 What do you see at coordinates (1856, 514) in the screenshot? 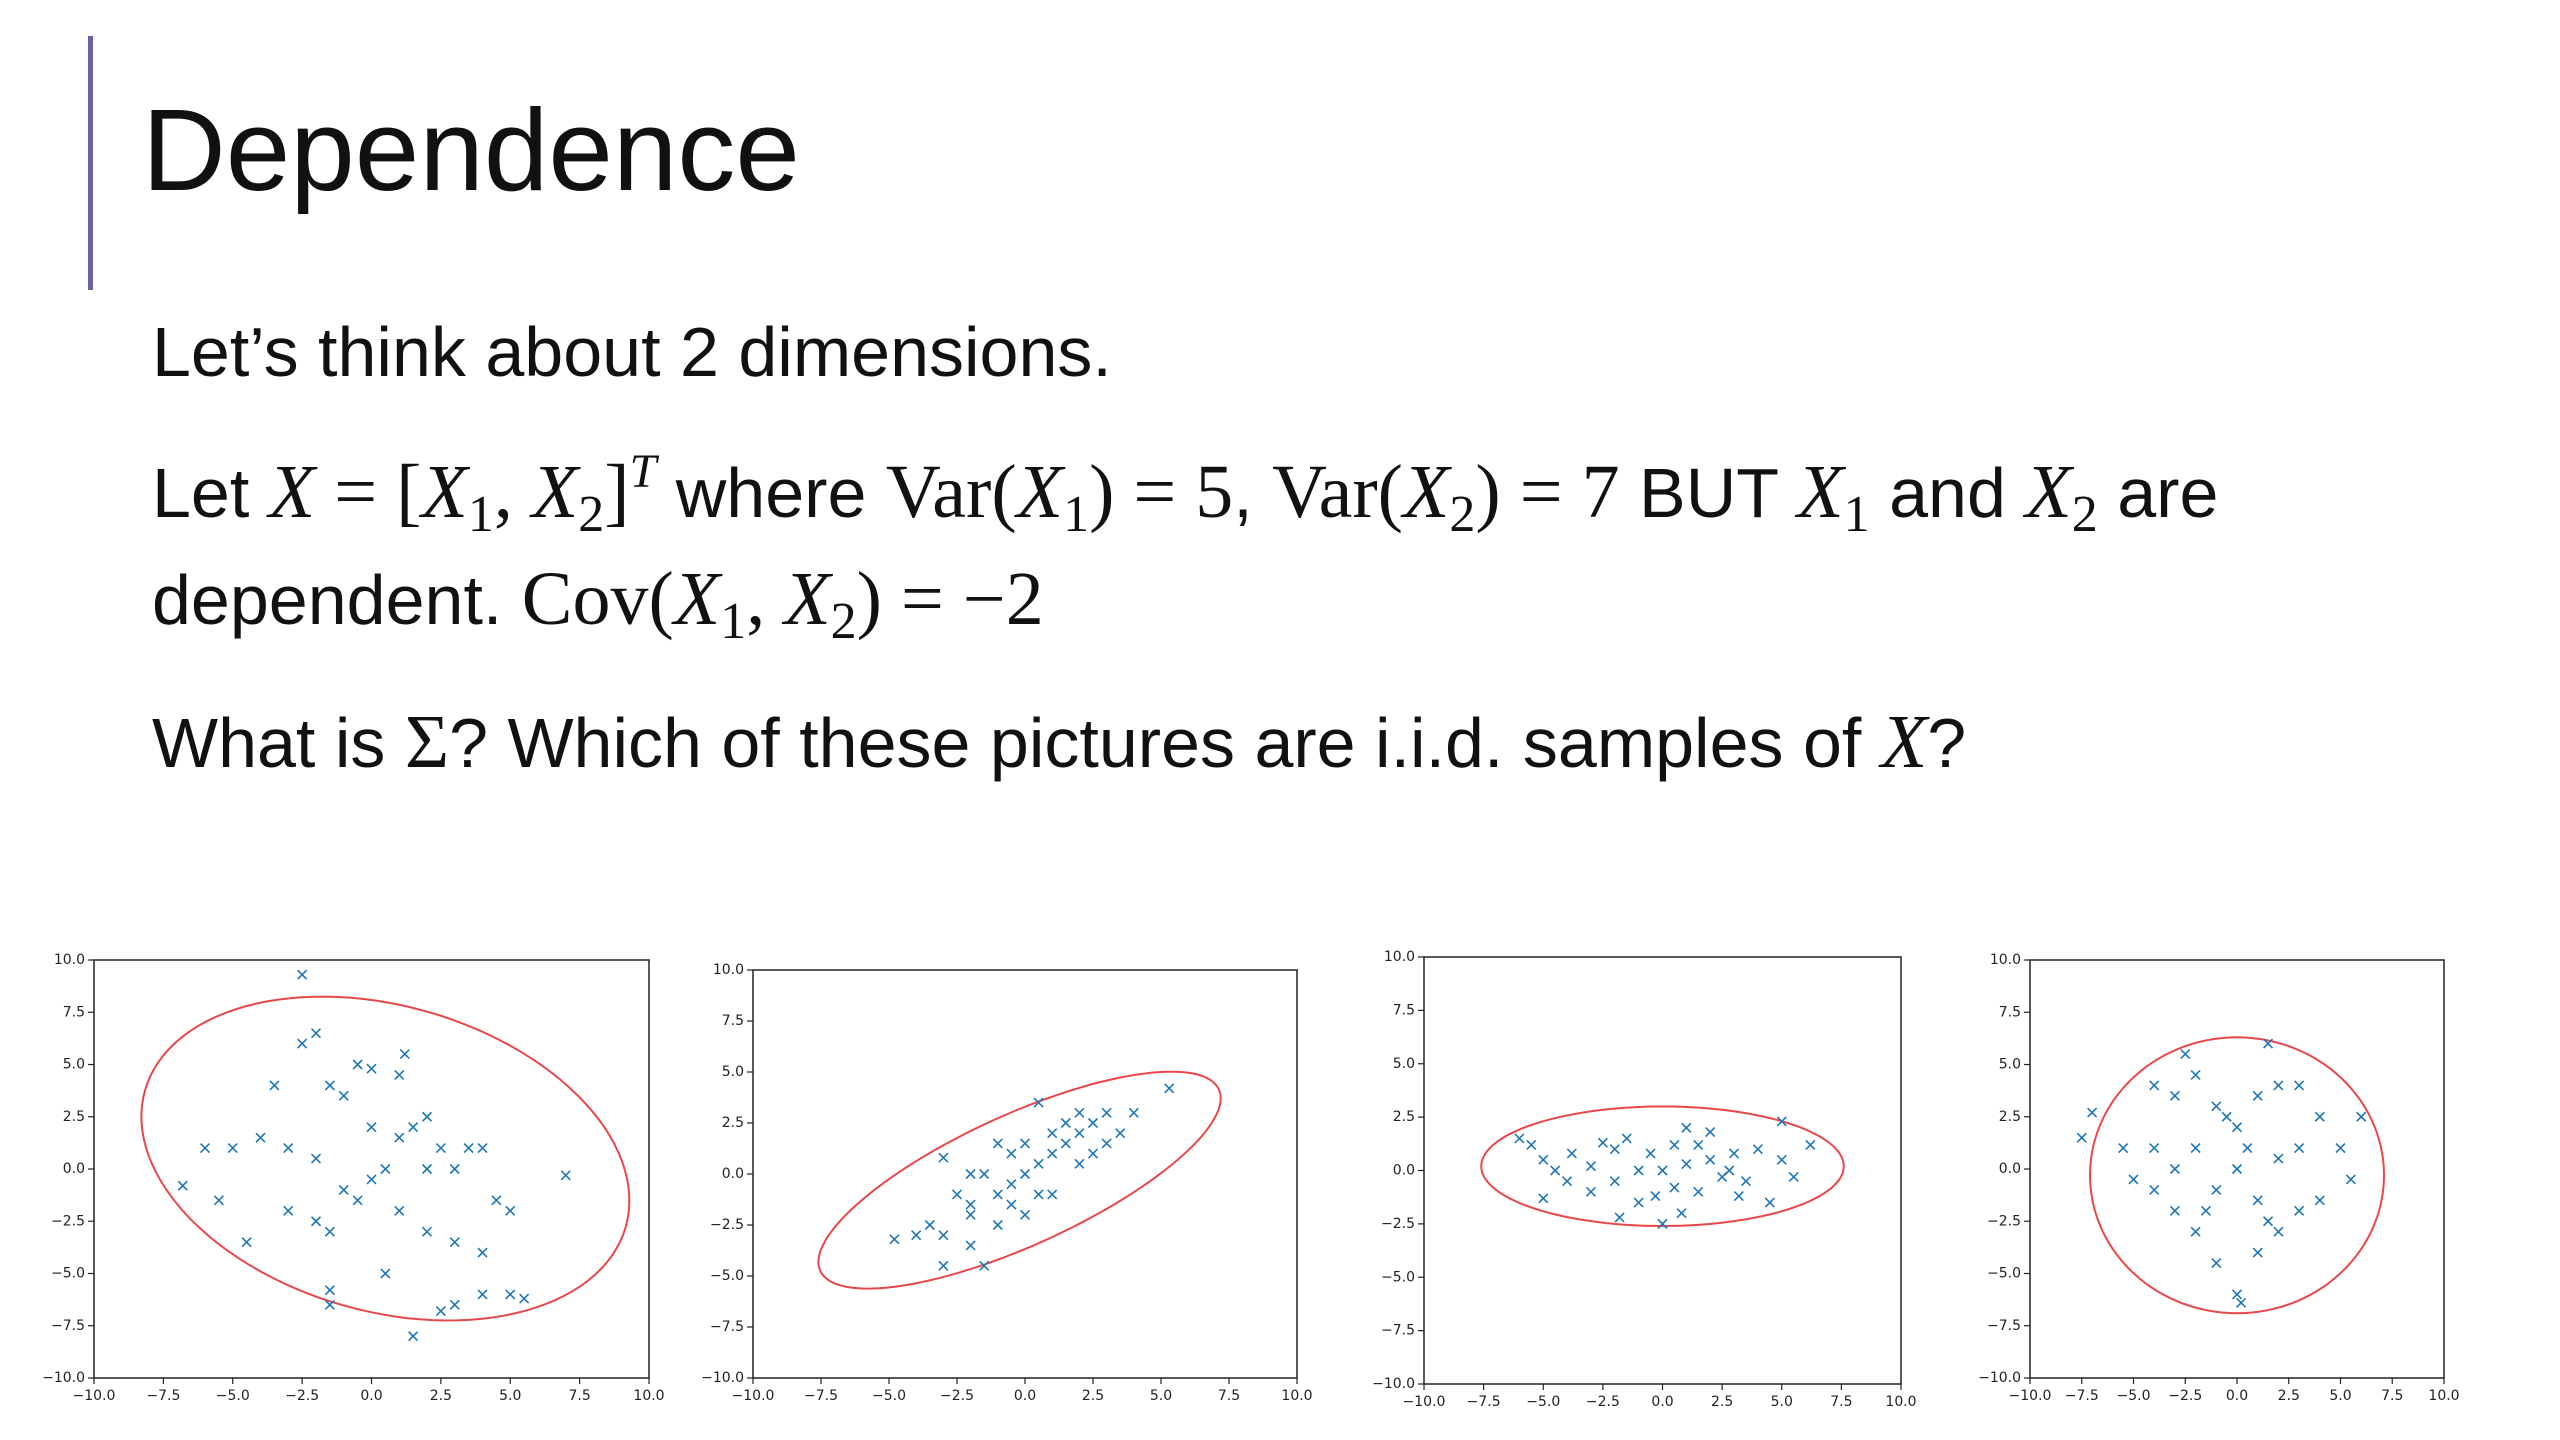
I see `text-run: 1` at bounding box center [1856, 514].